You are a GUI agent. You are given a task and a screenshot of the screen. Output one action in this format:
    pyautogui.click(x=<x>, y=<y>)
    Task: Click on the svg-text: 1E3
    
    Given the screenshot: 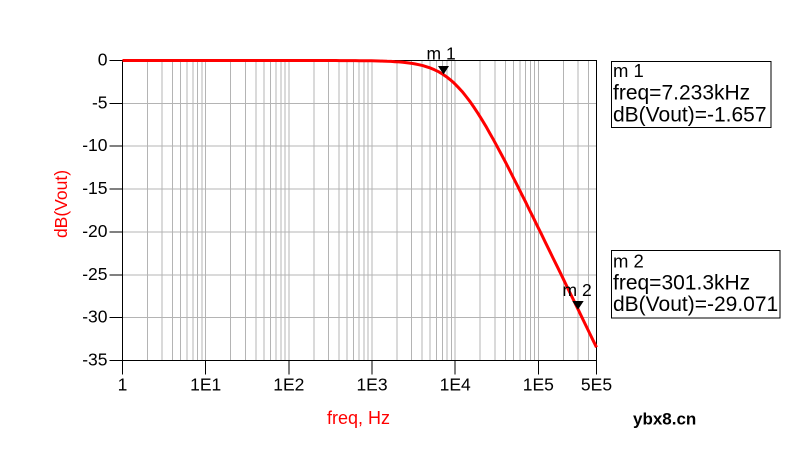 What is the action you would take?
    pyautogui.click(x=371, y=384)
    